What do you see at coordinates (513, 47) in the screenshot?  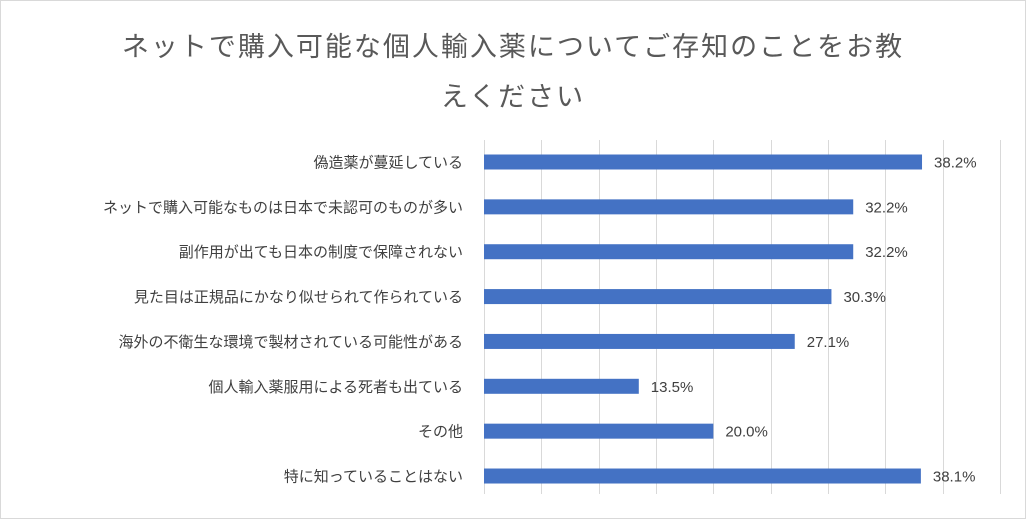 I see `chart-title-line-1: ネットで購入可能な個人輸入薬についてご存知のことをお教` at bounding box center [513, 47].